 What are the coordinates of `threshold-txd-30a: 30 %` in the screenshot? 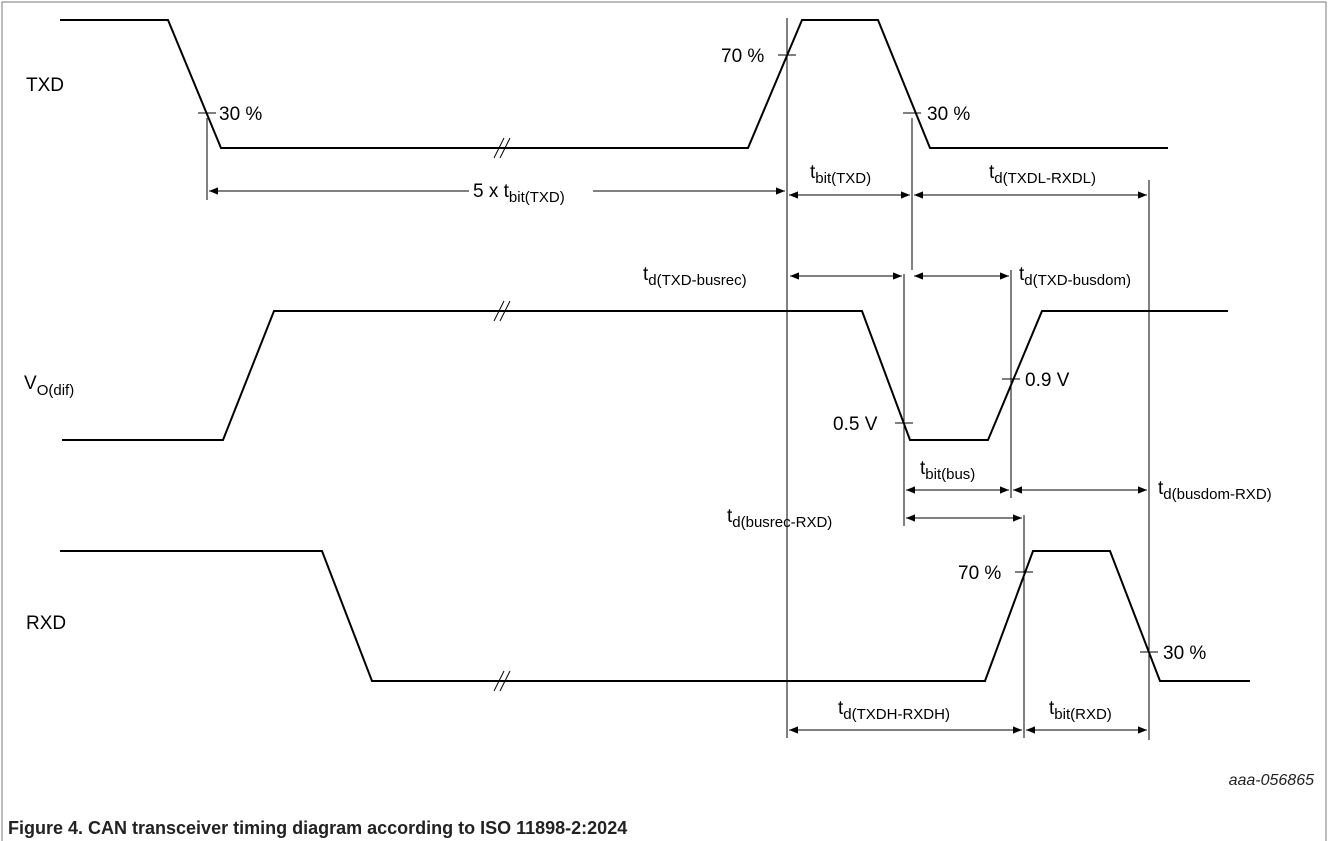 It's located at (240, 114).